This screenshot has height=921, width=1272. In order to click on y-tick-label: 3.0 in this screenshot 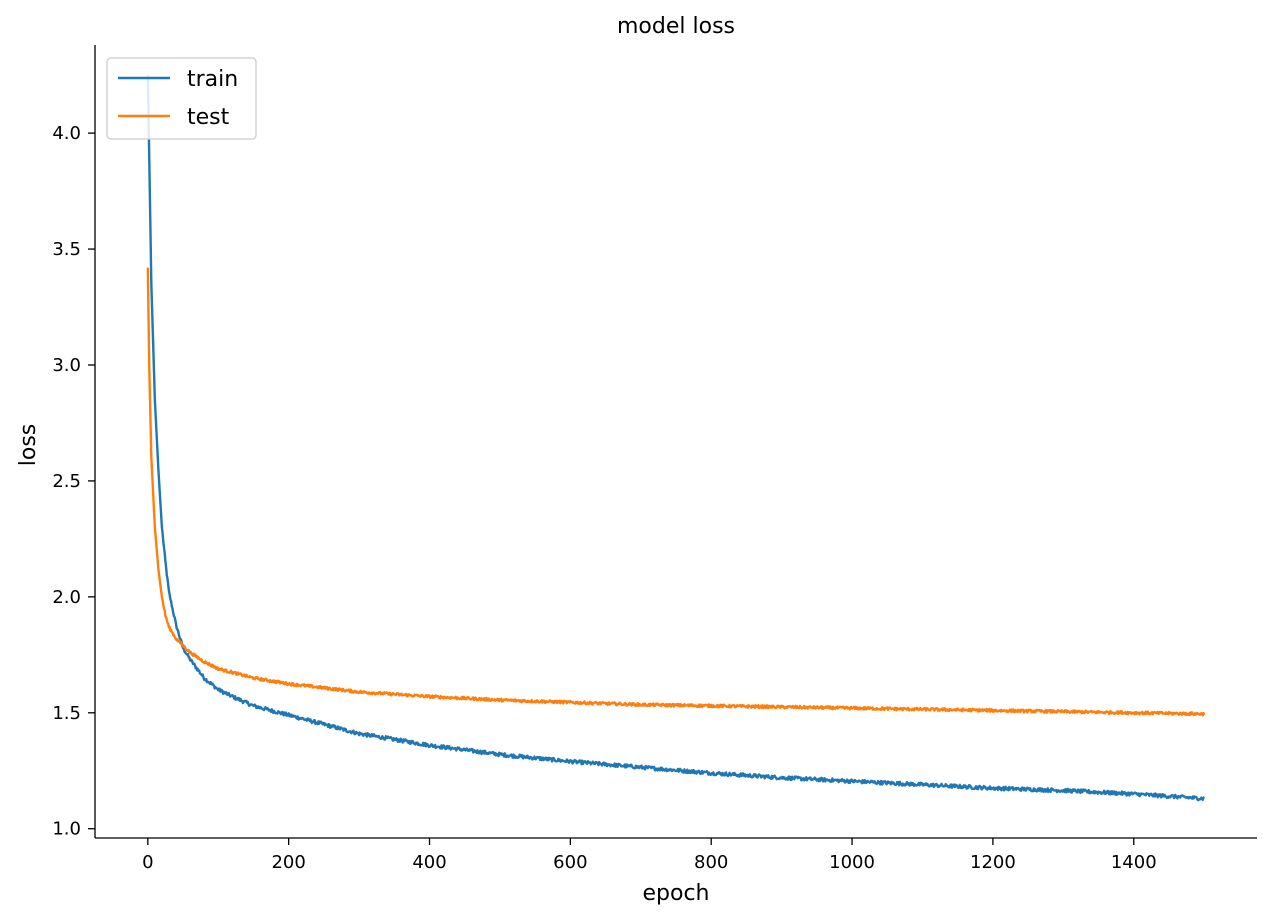, I will do `click(66, 365)`.